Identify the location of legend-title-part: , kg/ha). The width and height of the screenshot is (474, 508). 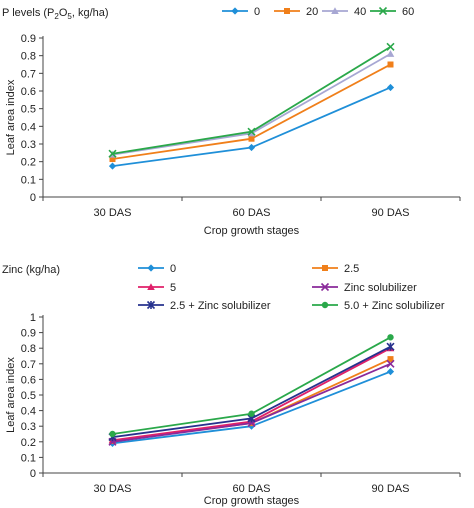
(90, 13).